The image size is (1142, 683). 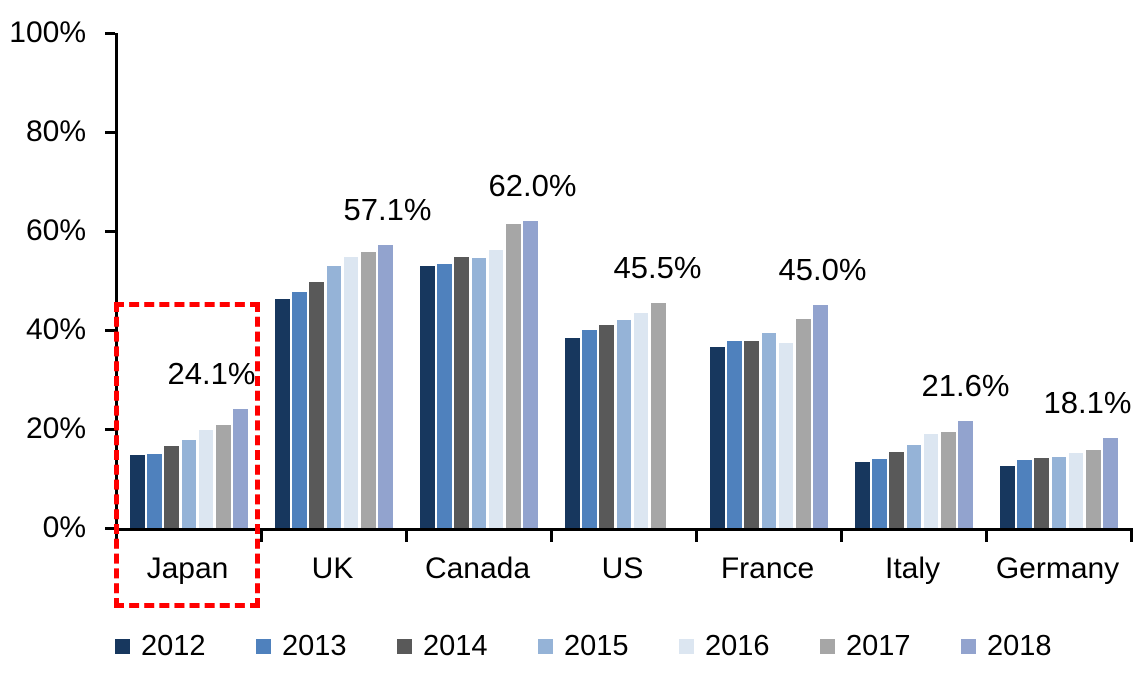 What do you see at coordinates (1059, 492) in the screenshot?
I see `bar-germany-2015` at bounding box center [1059, 492].